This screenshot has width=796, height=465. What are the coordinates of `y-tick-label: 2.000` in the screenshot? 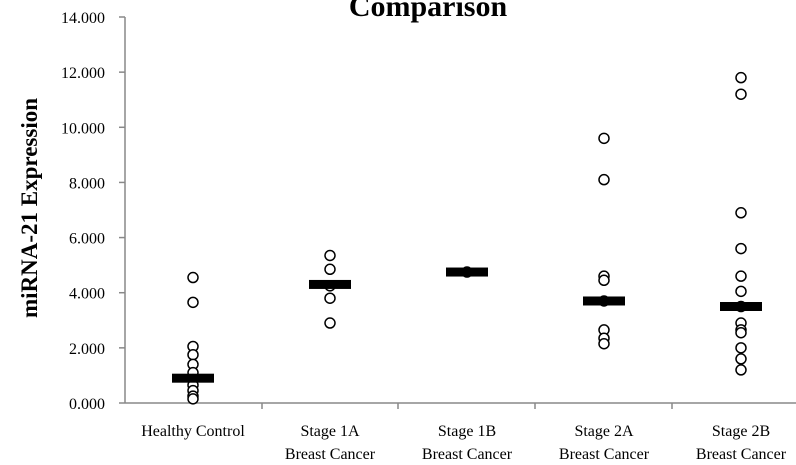 It's located at (87, 349).